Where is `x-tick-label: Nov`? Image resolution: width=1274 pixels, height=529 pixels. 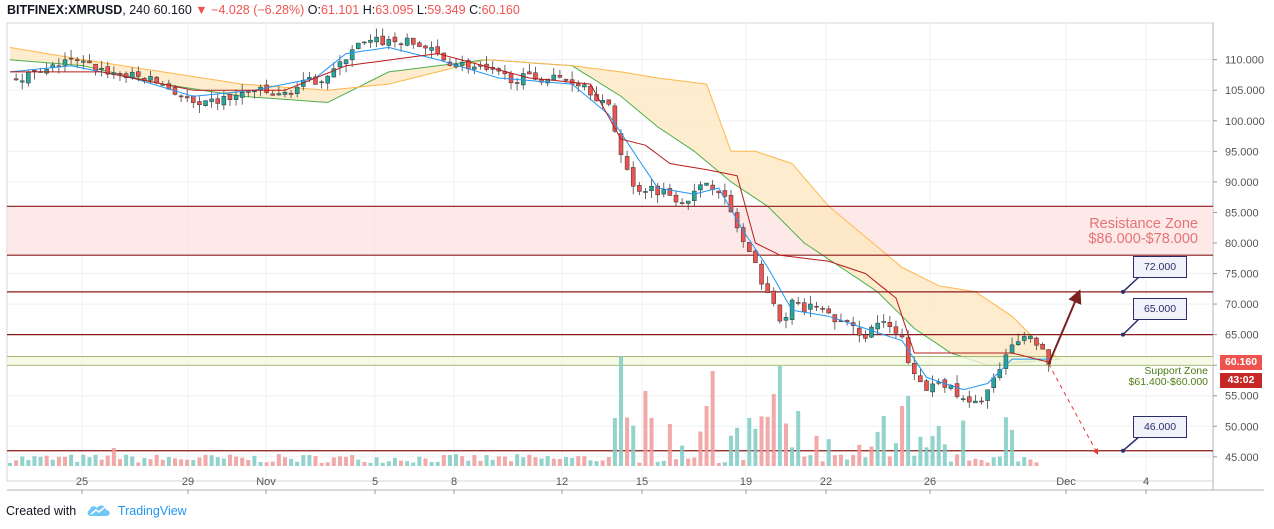 x-tick-label: Nov is located at coordinates (266, 482).